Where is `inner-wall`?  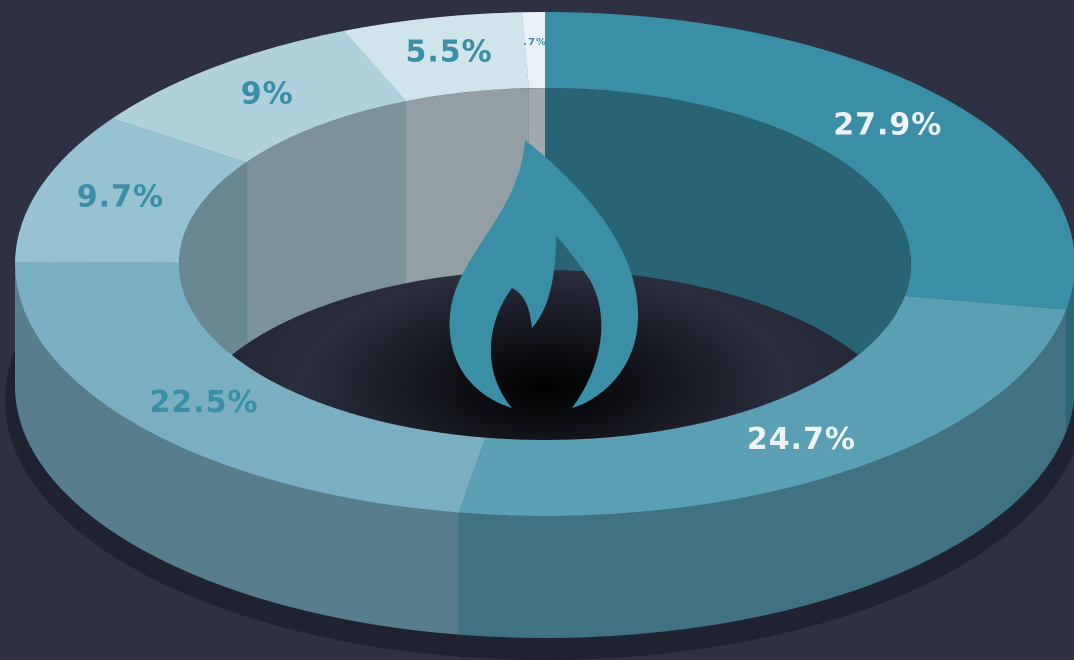
inner-wall is located at coordinates (326, 223).